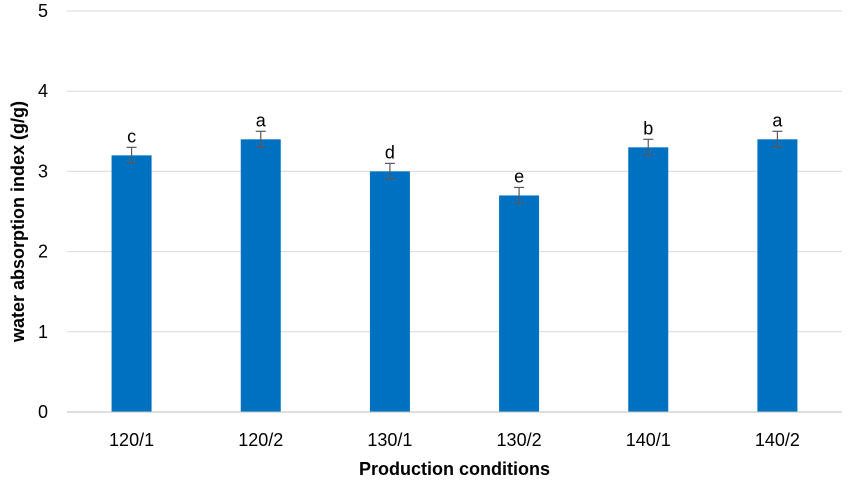 The image size is (850, 492). What do you see at coordinates (519, 440) in the screenshot?
I see `x-tick-label: 130/2` at bounding box center [519, 440].